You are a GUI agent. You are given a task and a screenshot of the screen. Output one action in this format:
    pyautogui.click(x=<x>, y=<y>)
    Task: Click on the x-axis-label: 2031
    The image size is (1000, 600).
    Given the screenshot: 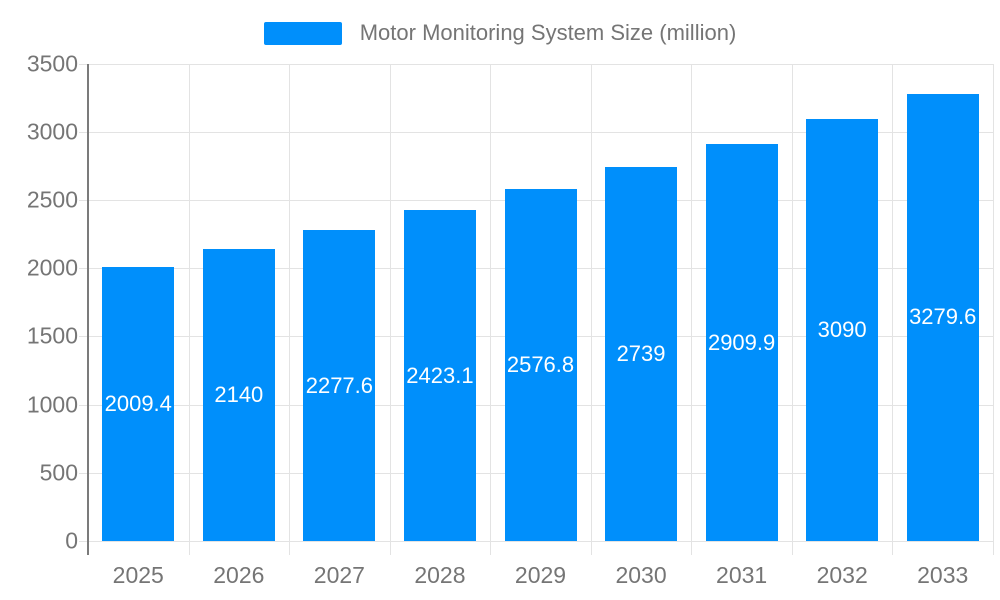 What is the action you would take?
    pyautogui.click(x=742, y=575)
    